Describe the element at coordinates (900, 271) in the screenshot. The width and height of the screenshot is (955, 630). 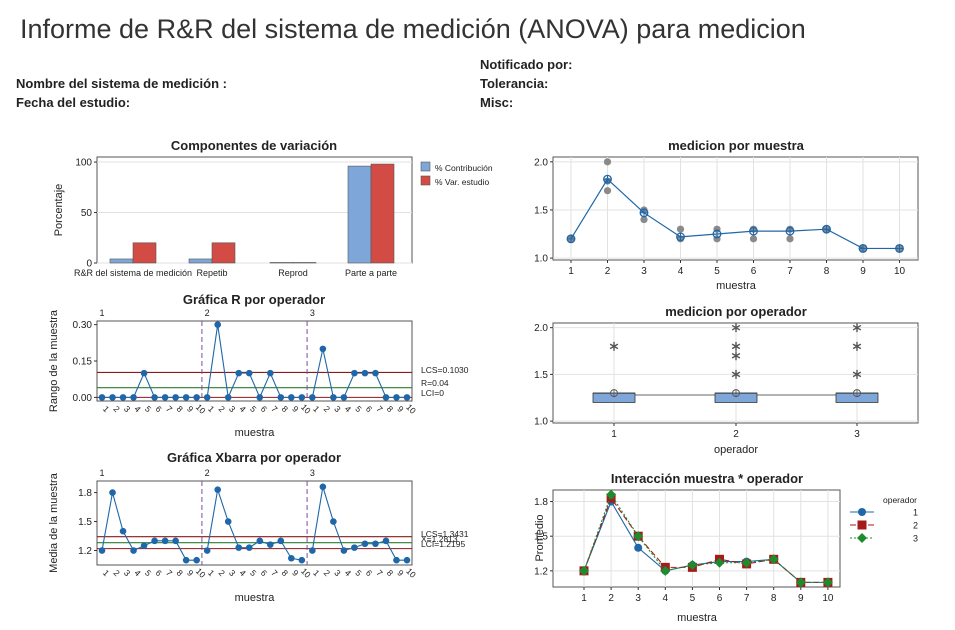
I see `by-part-xtick-label: 10` at that location.